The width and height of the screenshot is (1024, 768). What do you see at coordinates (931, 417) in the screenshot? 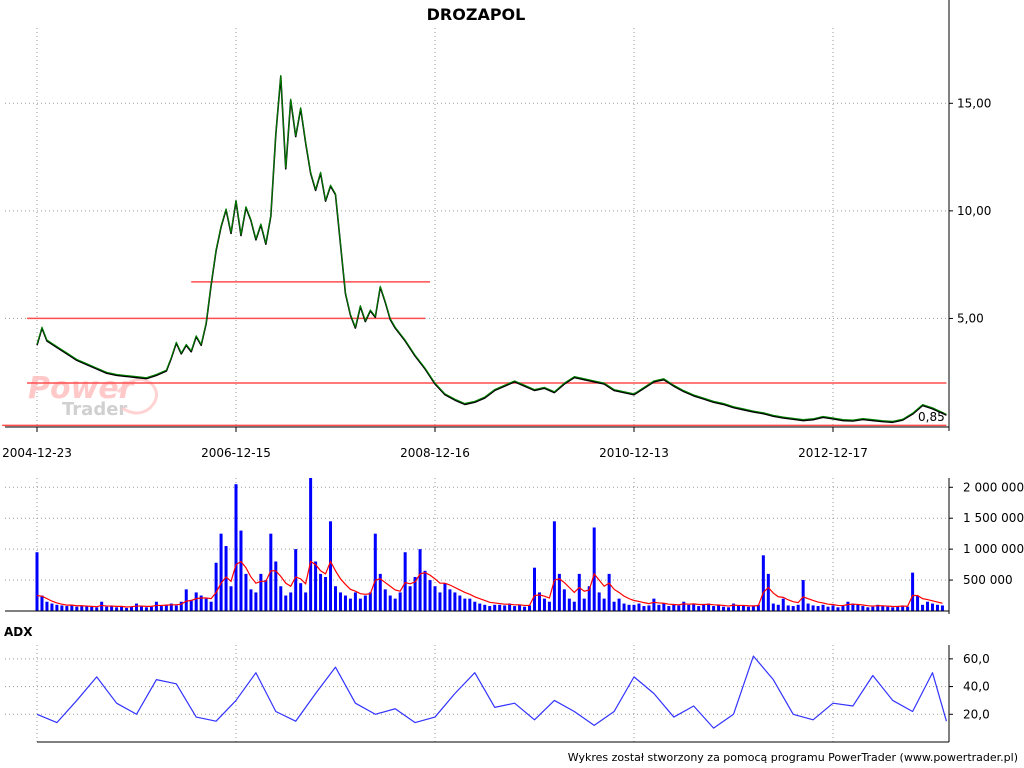
I see `last-price-label: 0,85` at bounding box center [931, 417].